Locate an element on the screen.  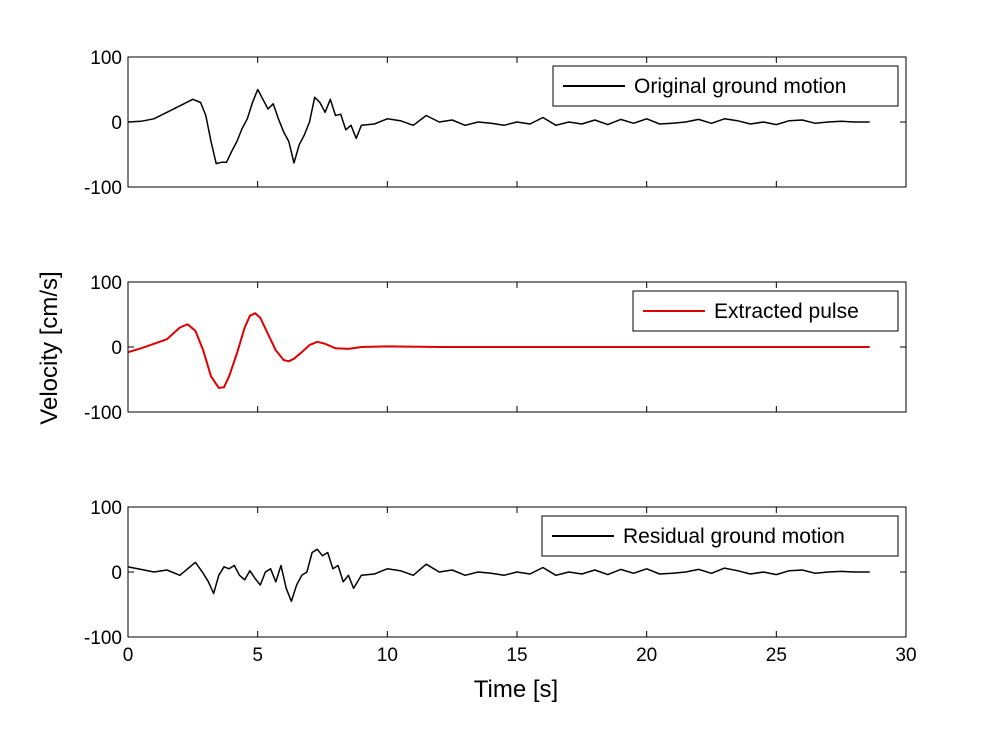
legend-label: Residual ground motion is located at coordinates (734, 536).